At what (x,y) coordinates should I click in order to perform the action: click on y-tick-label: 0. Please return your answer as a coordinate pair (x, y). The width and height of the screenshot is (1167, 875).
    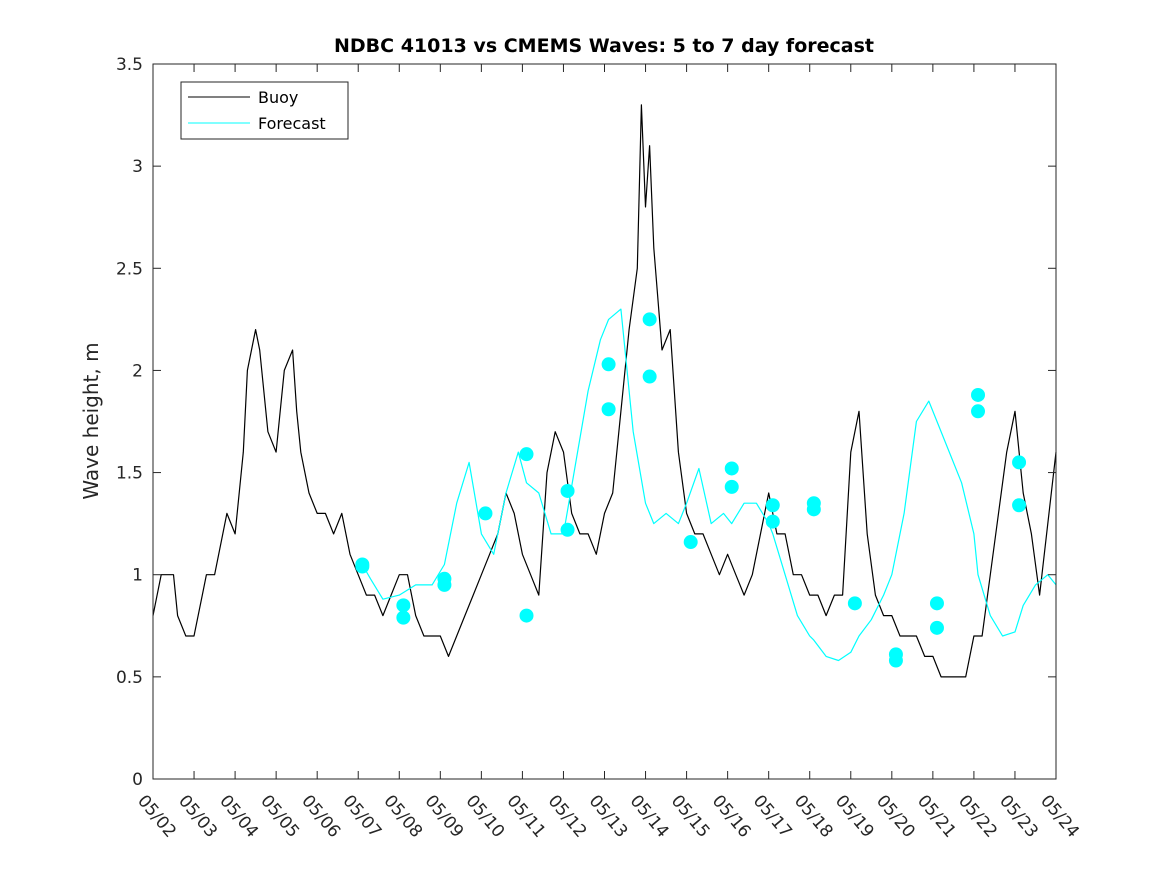
    Looking at the image, I should click on (137, 780).